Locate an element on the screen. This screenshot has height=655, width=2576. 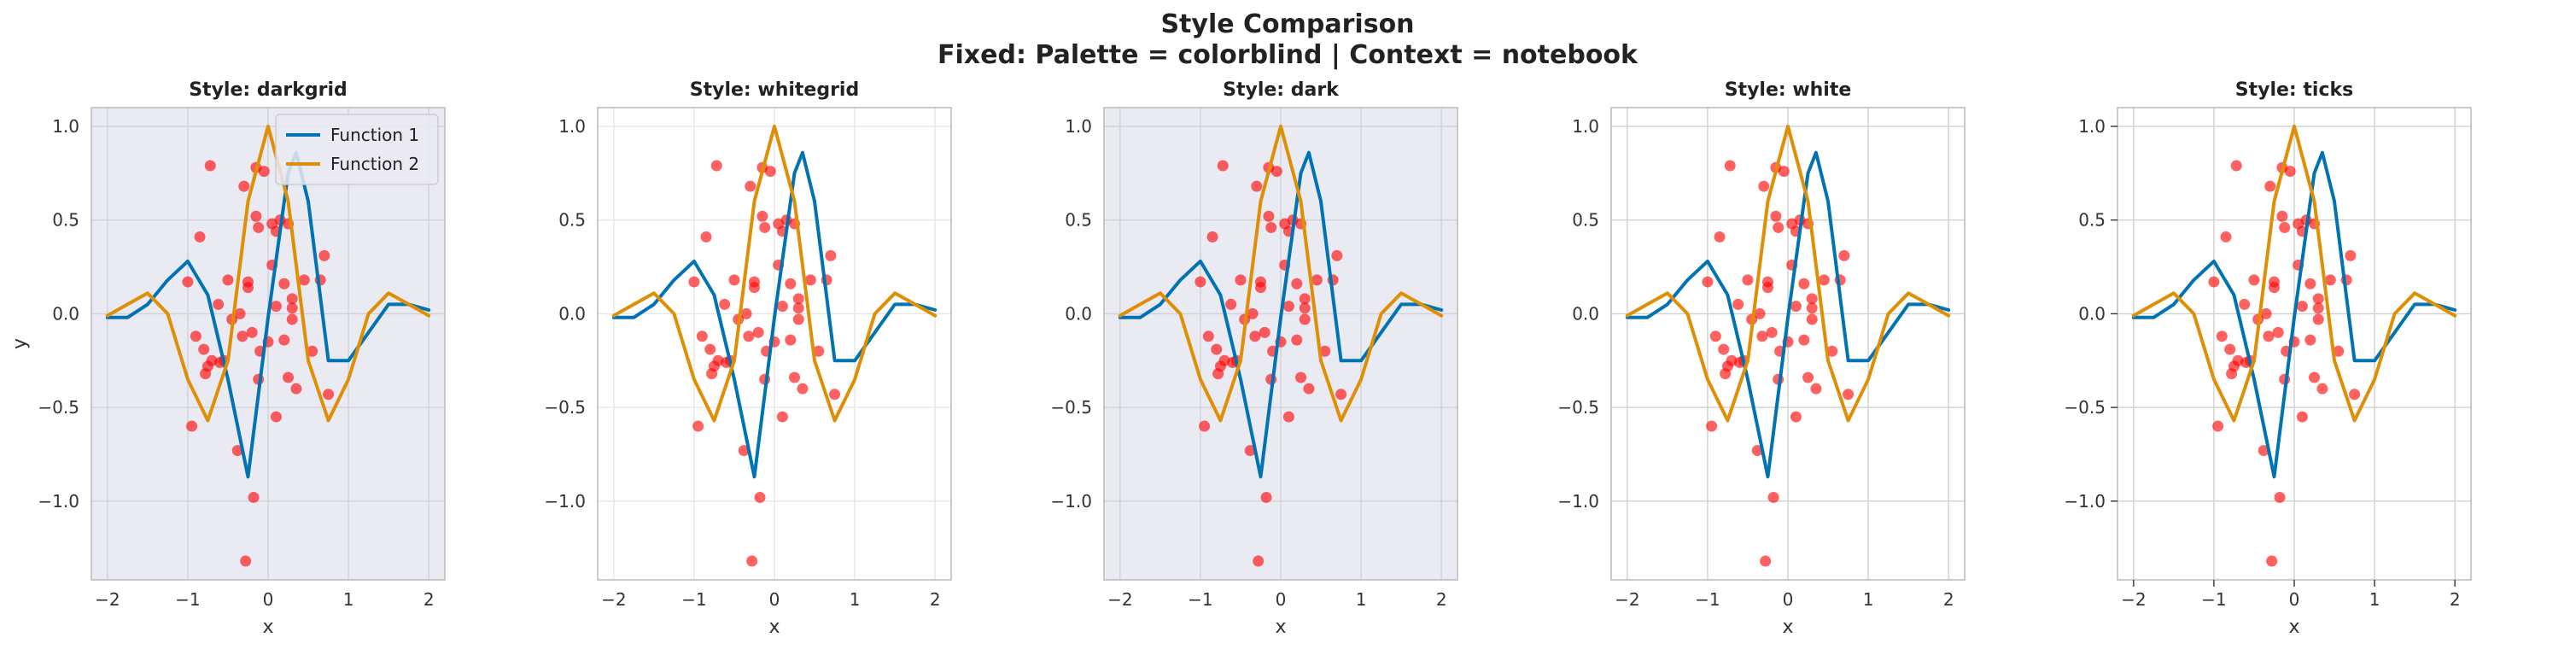
chart-title: Style: white is located at coordinates (1788, 90).